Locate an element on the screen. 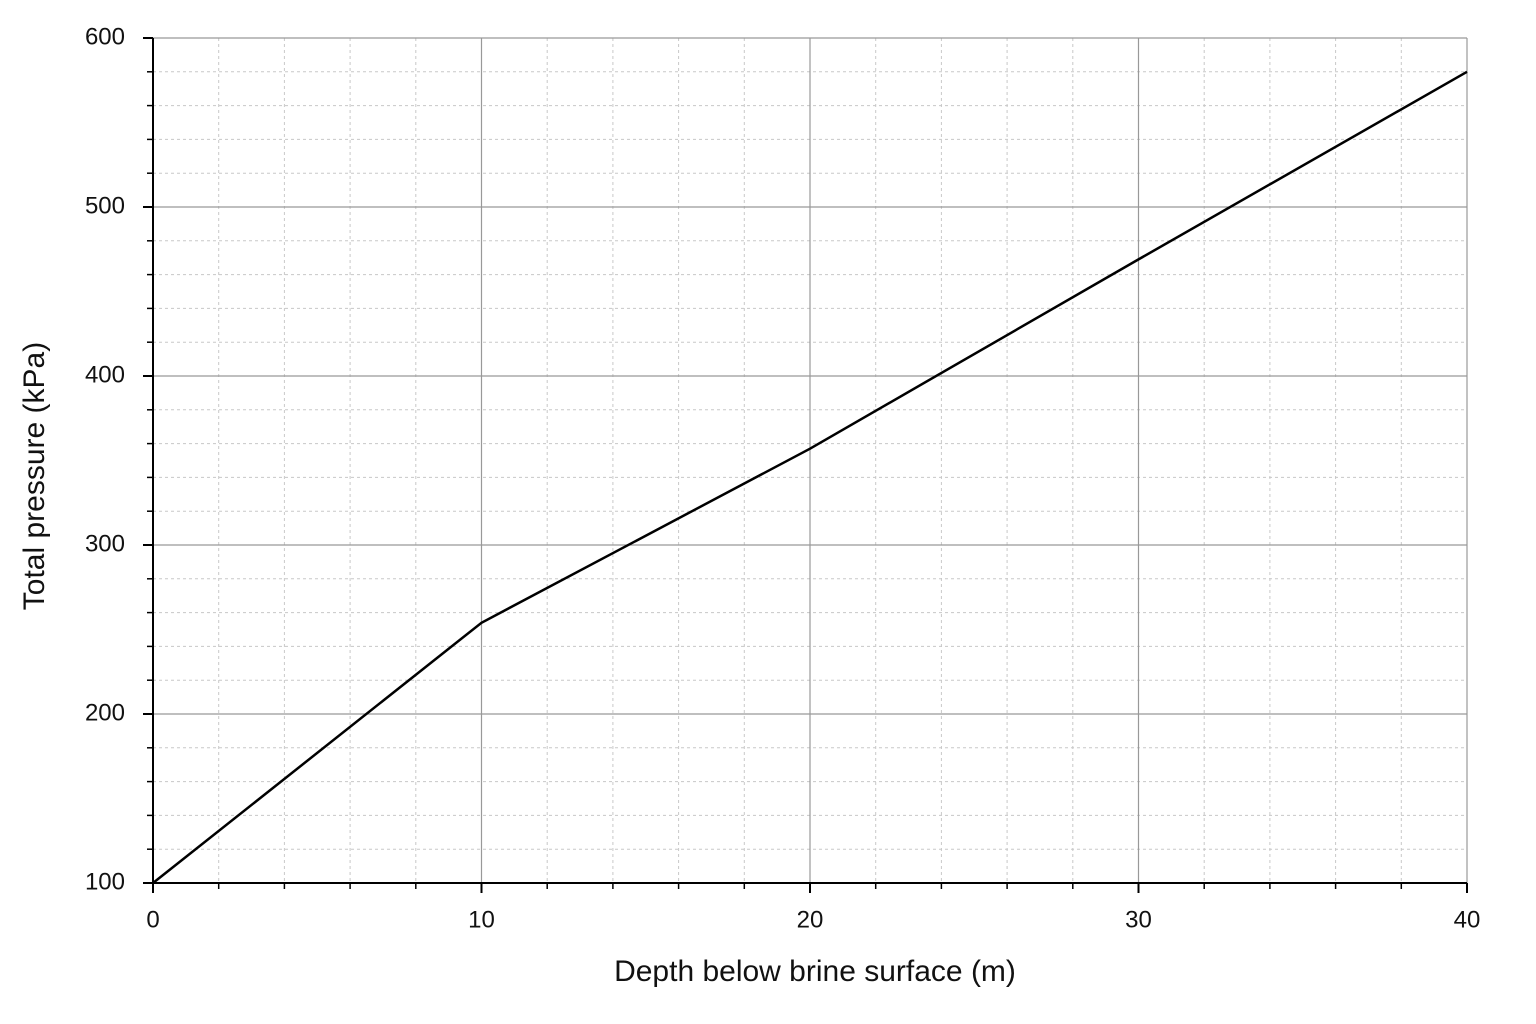 The height and width of the screenshot is (1024, 1536). y-tick-label: 500 is located at coordinates (105, 205).